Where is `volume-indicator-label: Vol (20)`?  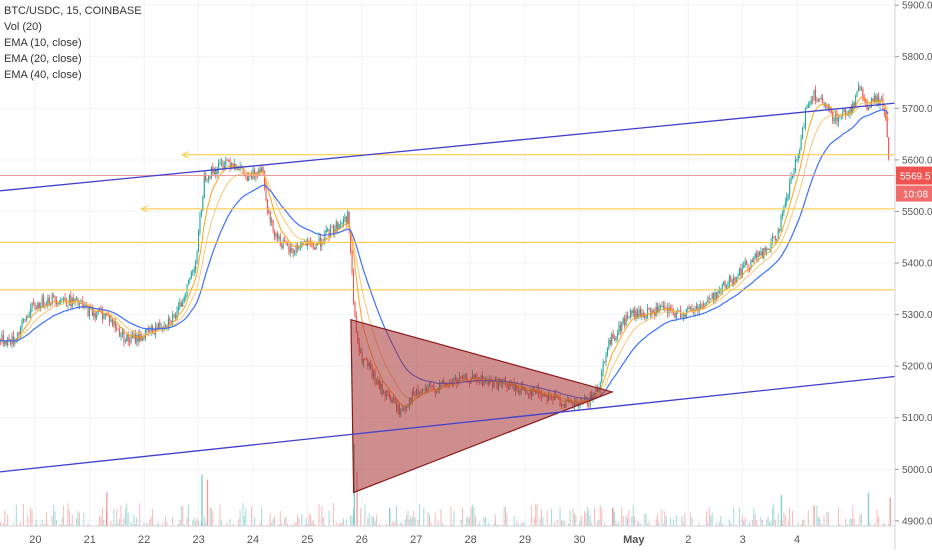 volume-indicator-label: Vol (20) is located at coordinates (23, 27).